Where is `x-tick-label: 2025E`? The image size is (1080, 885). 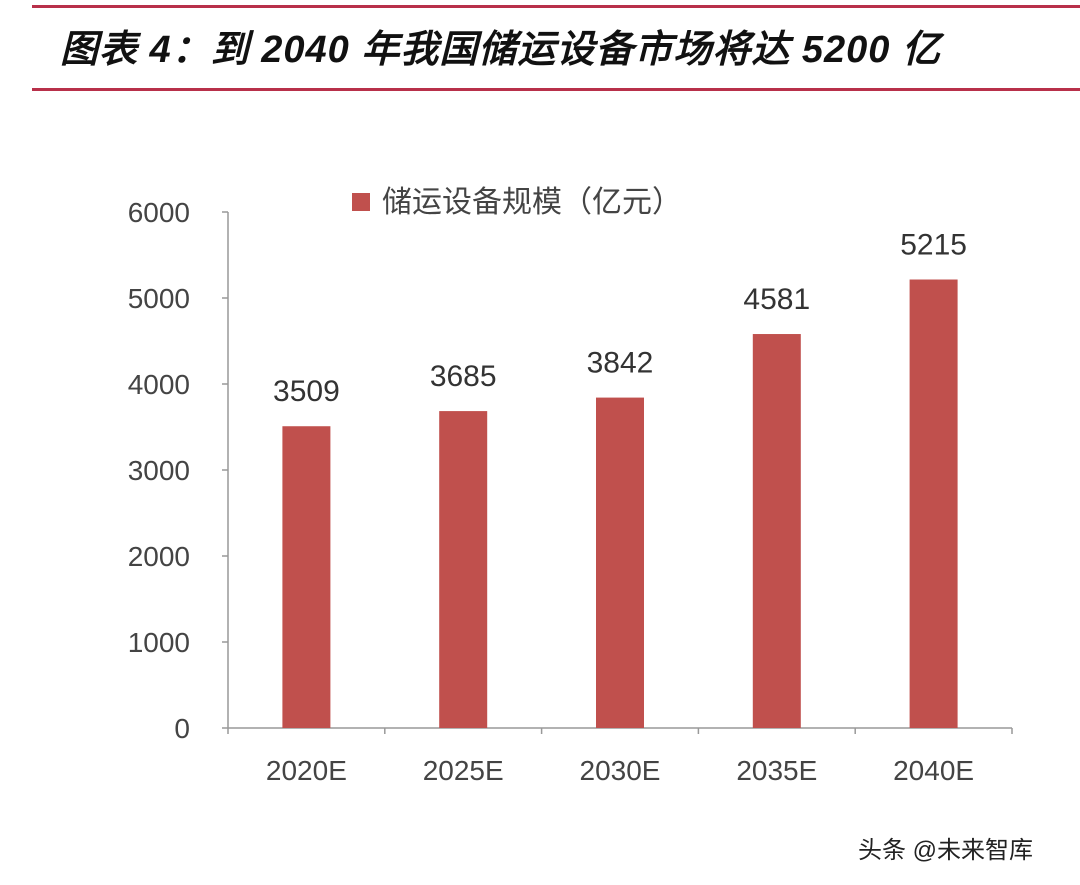
x-tick-label: 2025E is located at coordinates (463, 770).